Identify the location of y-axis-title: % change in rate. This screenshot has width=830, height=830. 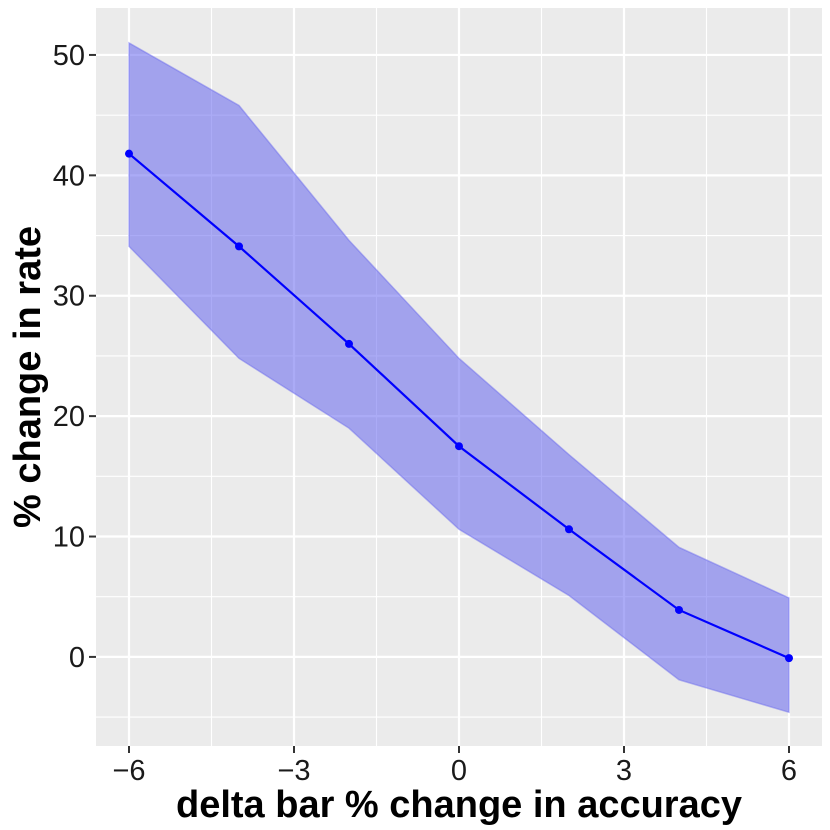
(28, 377).